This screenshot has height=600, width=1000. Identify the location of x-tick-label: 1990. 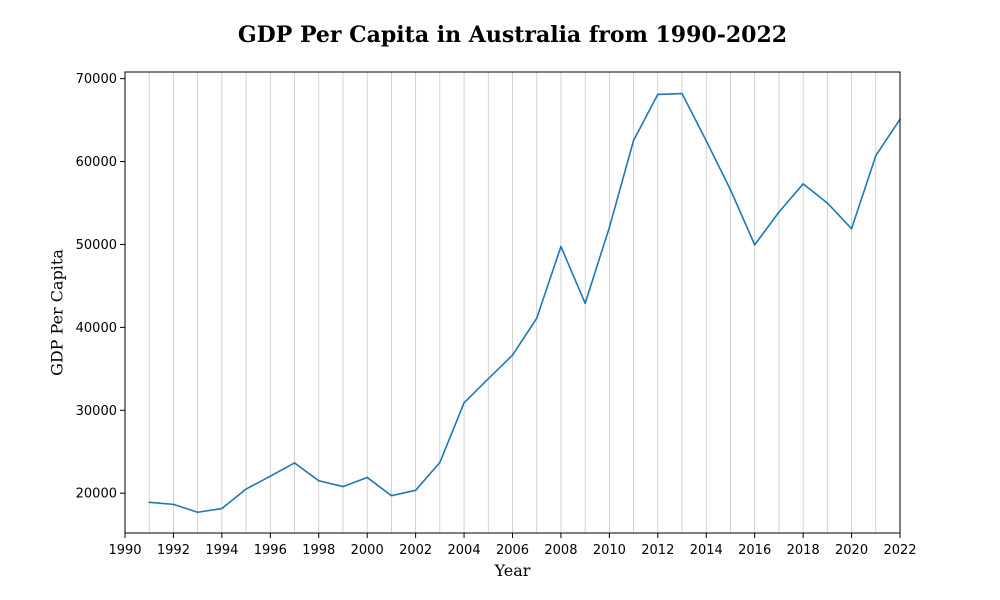
(124, 550).